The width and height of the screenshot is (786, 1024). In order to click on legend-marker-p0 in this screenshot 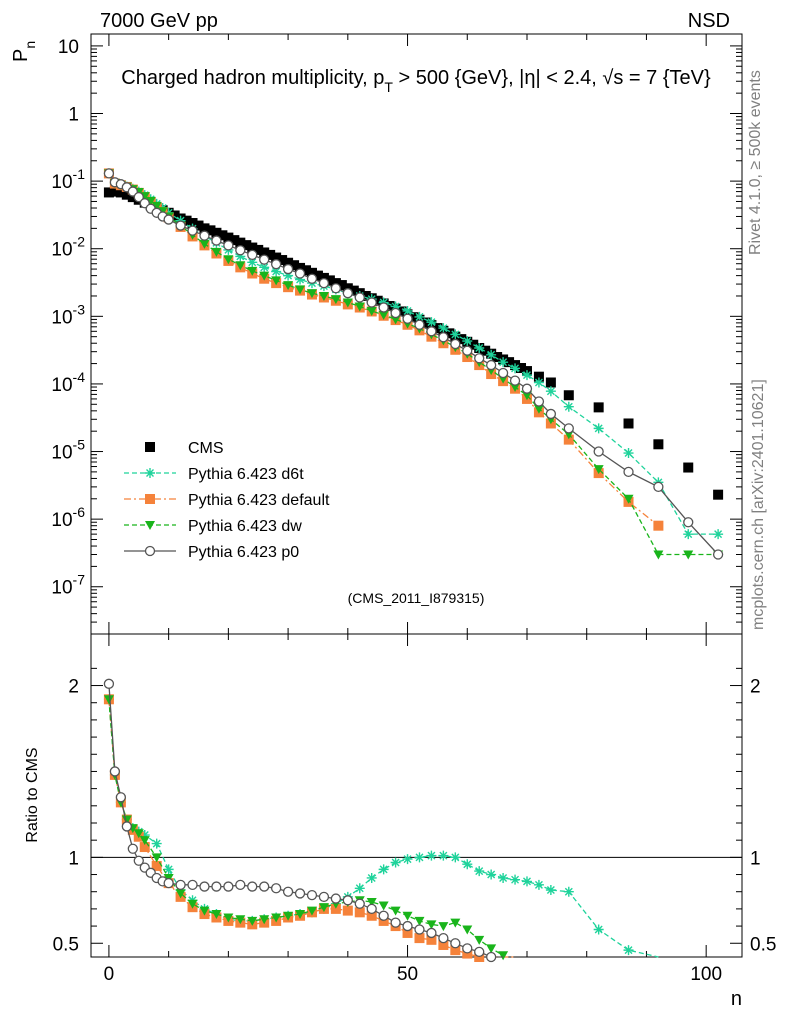, I will do `click(150, 551)`.